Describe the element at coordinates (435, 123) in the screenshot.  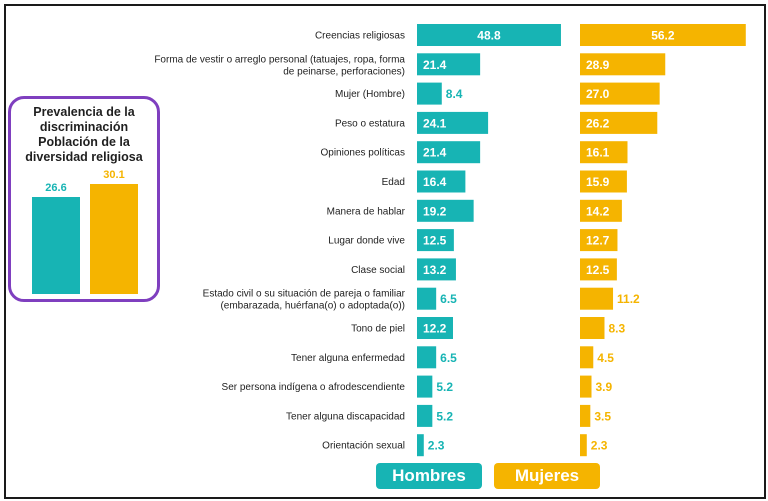
I see `value-label-hombres: 24.1` at that location.